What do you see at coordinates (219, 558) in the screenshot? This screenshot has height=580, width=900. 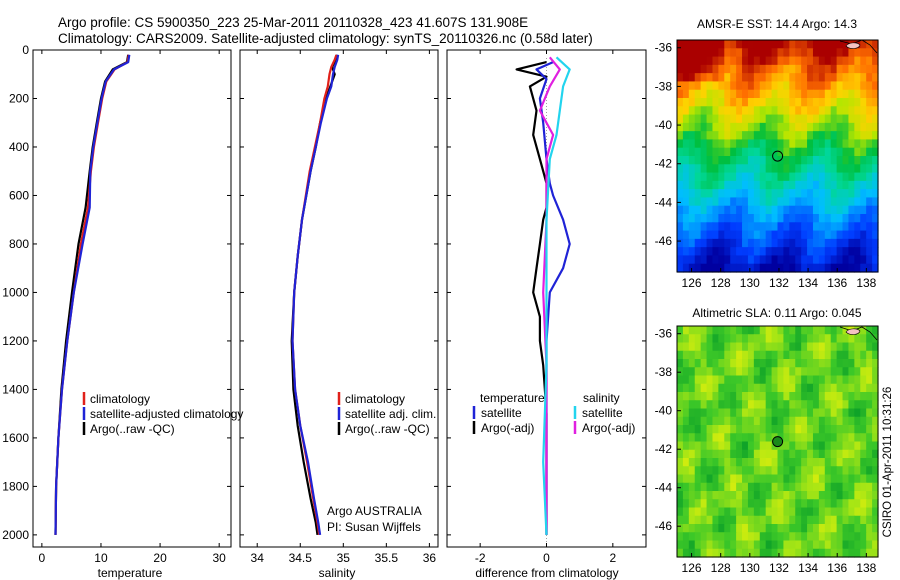 I see `x-tick-label: 30` at bounding box center [219, 558].